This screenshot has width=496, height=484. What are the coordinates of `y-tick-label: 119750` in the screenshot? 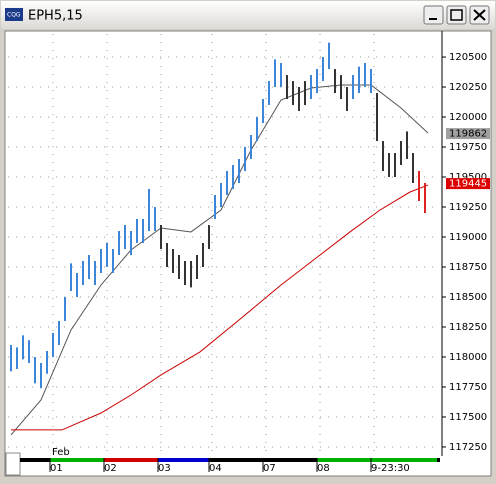 It's located at (468, 147).